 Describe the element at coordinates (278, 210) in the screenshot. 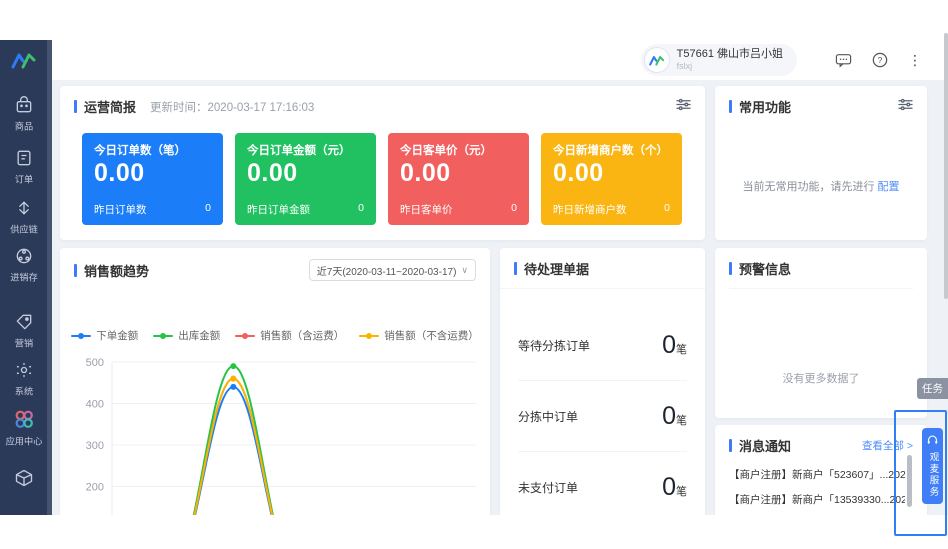

I see `card-sub-label: 昨日订单金额` at that location.